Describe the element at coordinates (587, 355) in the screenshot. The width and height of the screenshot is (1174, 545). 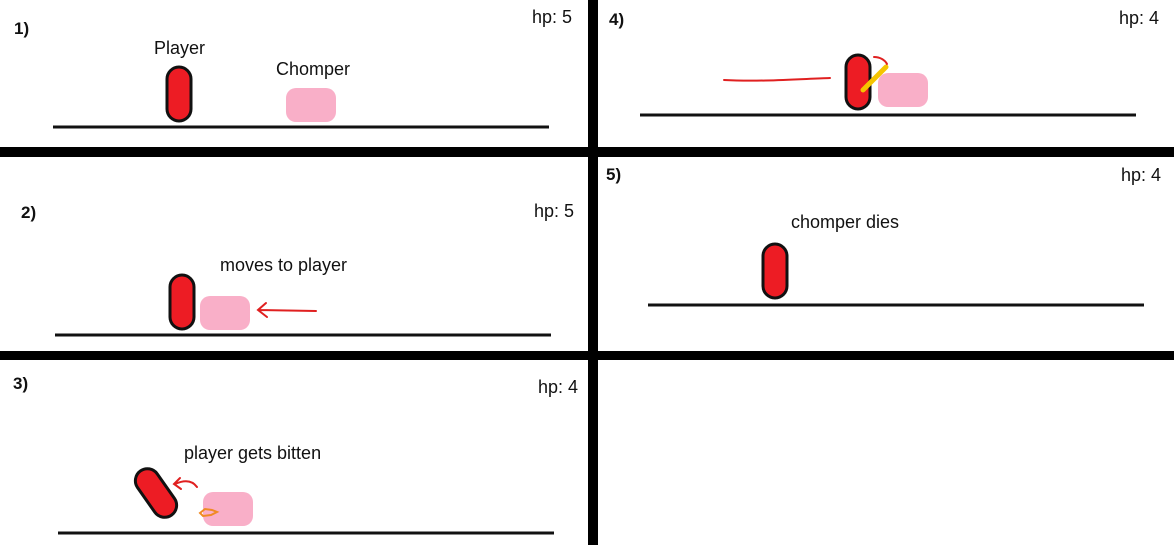
I see `horizontal-divider-bottom` at that location.